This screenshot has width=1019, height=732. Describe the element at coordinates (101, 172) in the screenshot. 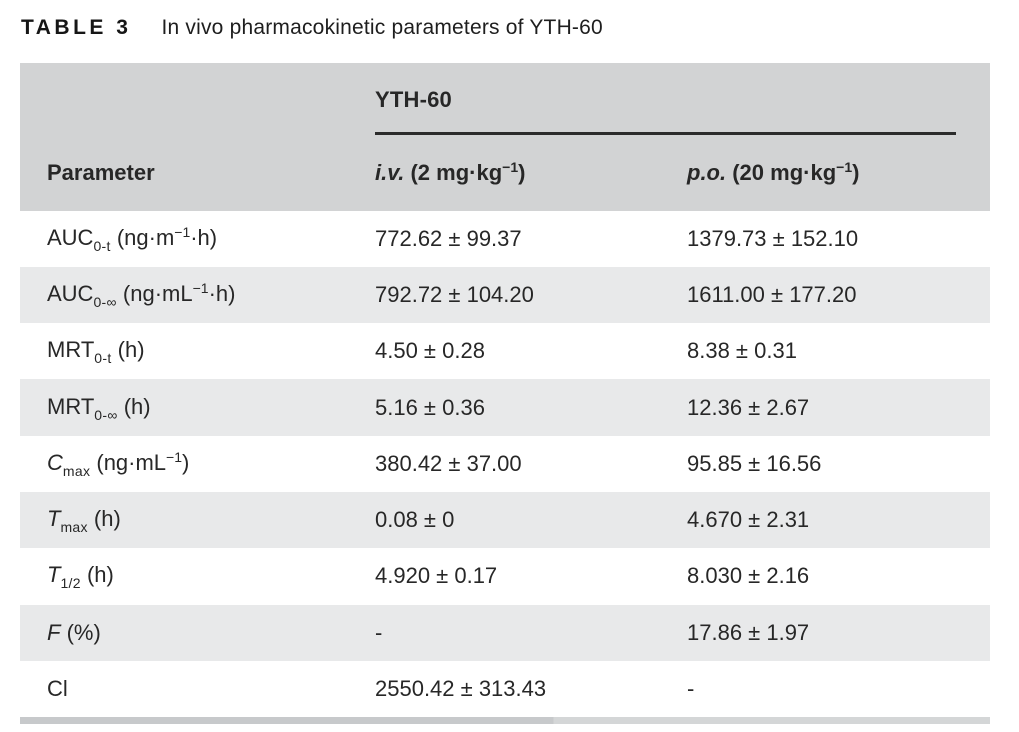

I see `text-segment: Parameter` at that location.